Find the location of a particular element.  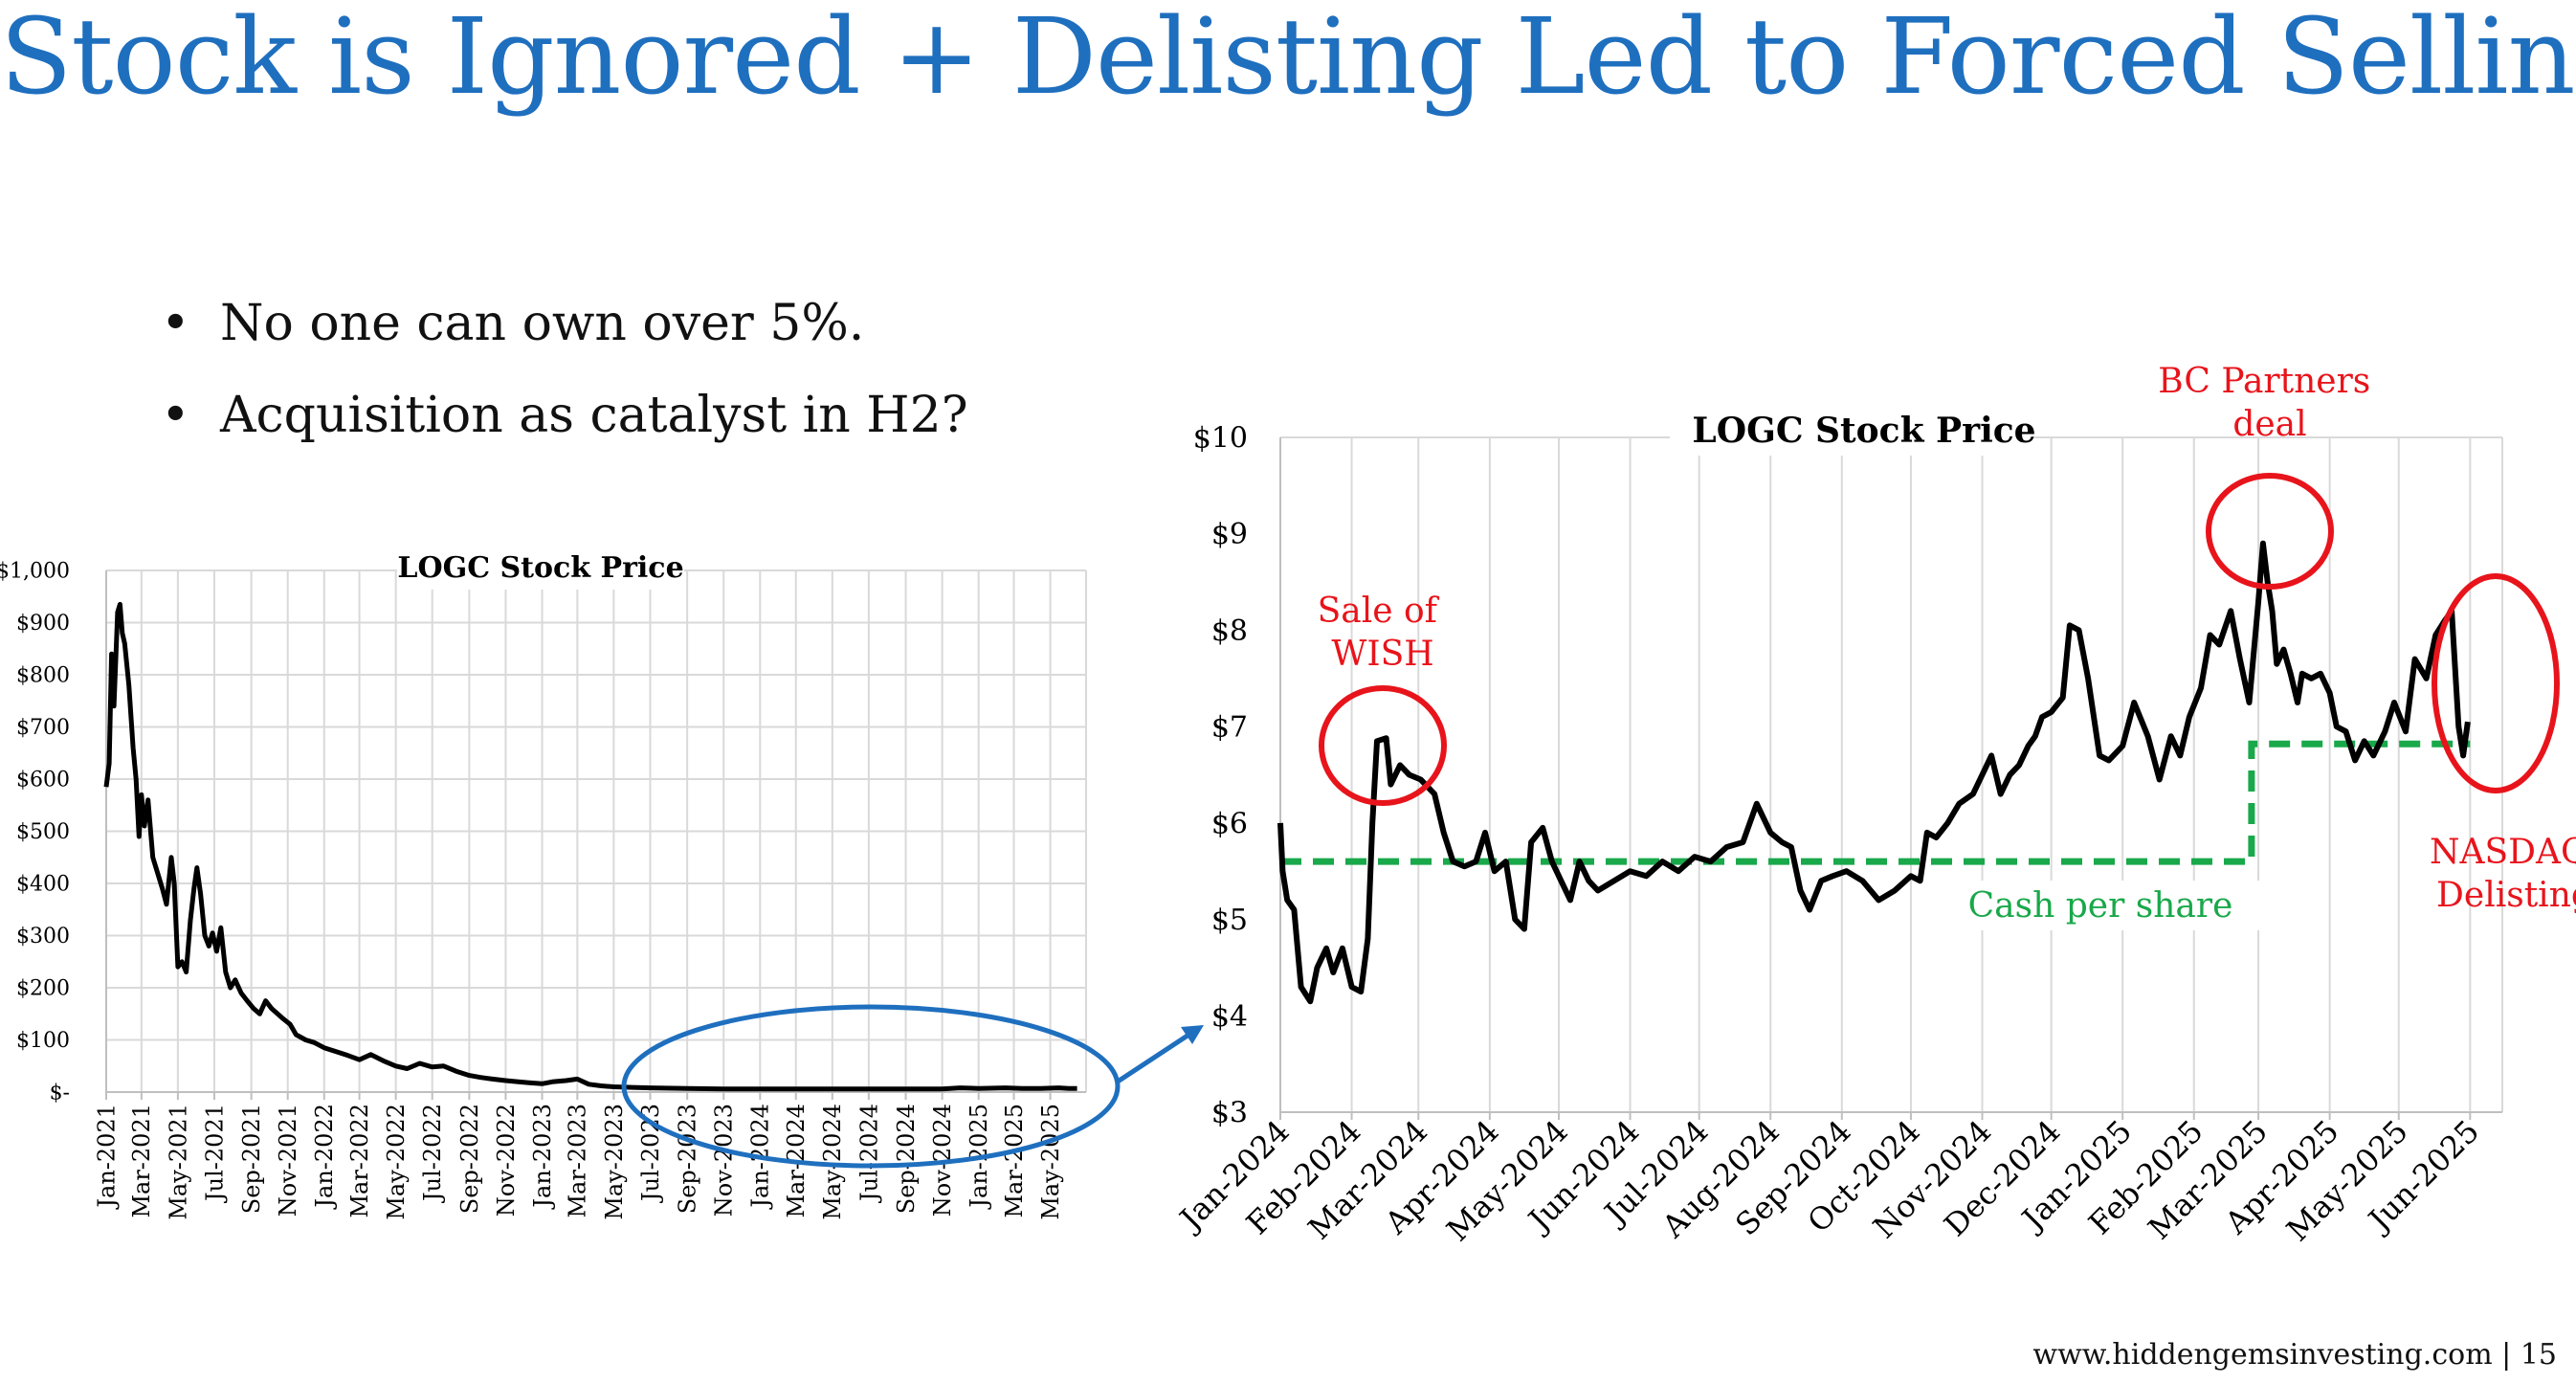

x-tick-label: Jul-2024 is located at coordinates (868, 1154).